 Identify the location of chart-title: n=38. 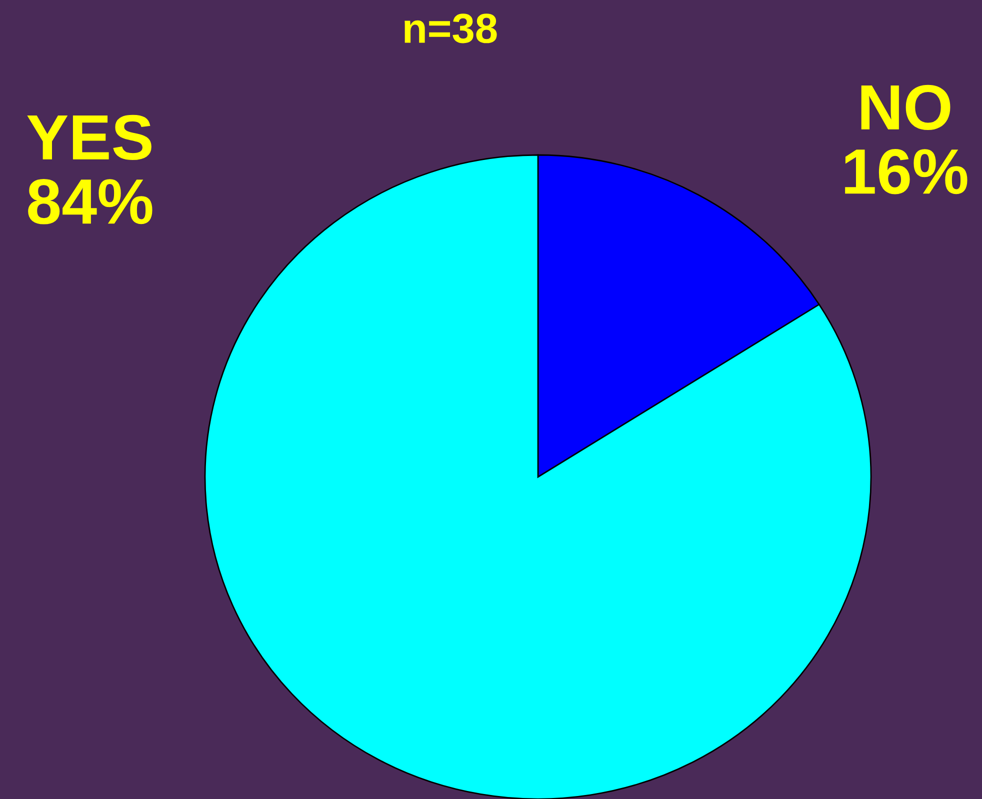
(450, 29).